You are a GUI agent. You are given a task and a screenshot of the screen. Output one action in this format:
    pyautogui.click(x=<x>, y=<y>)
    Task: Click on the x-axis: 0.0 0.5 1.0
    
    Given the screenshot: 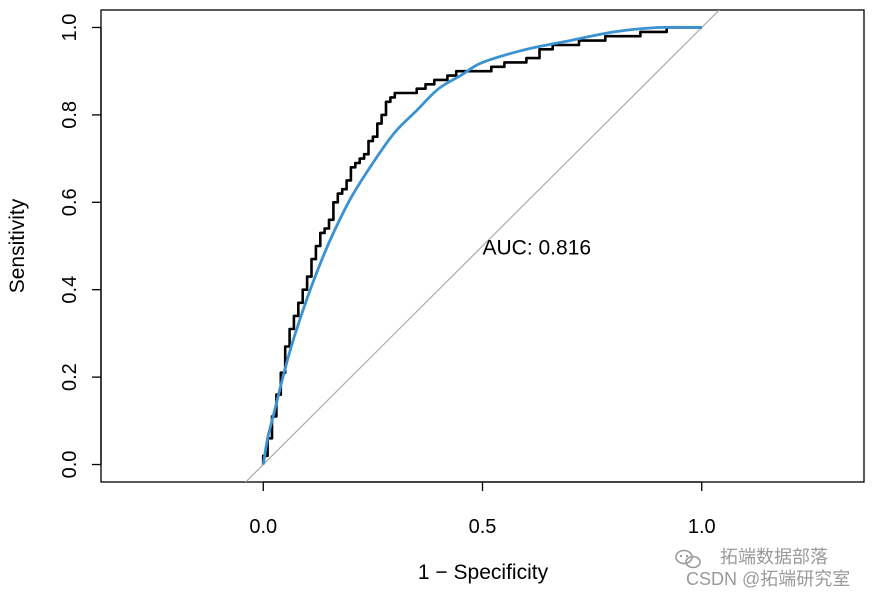 What is the action you would take?
    pyautogui.click(x=482, y=509)
    